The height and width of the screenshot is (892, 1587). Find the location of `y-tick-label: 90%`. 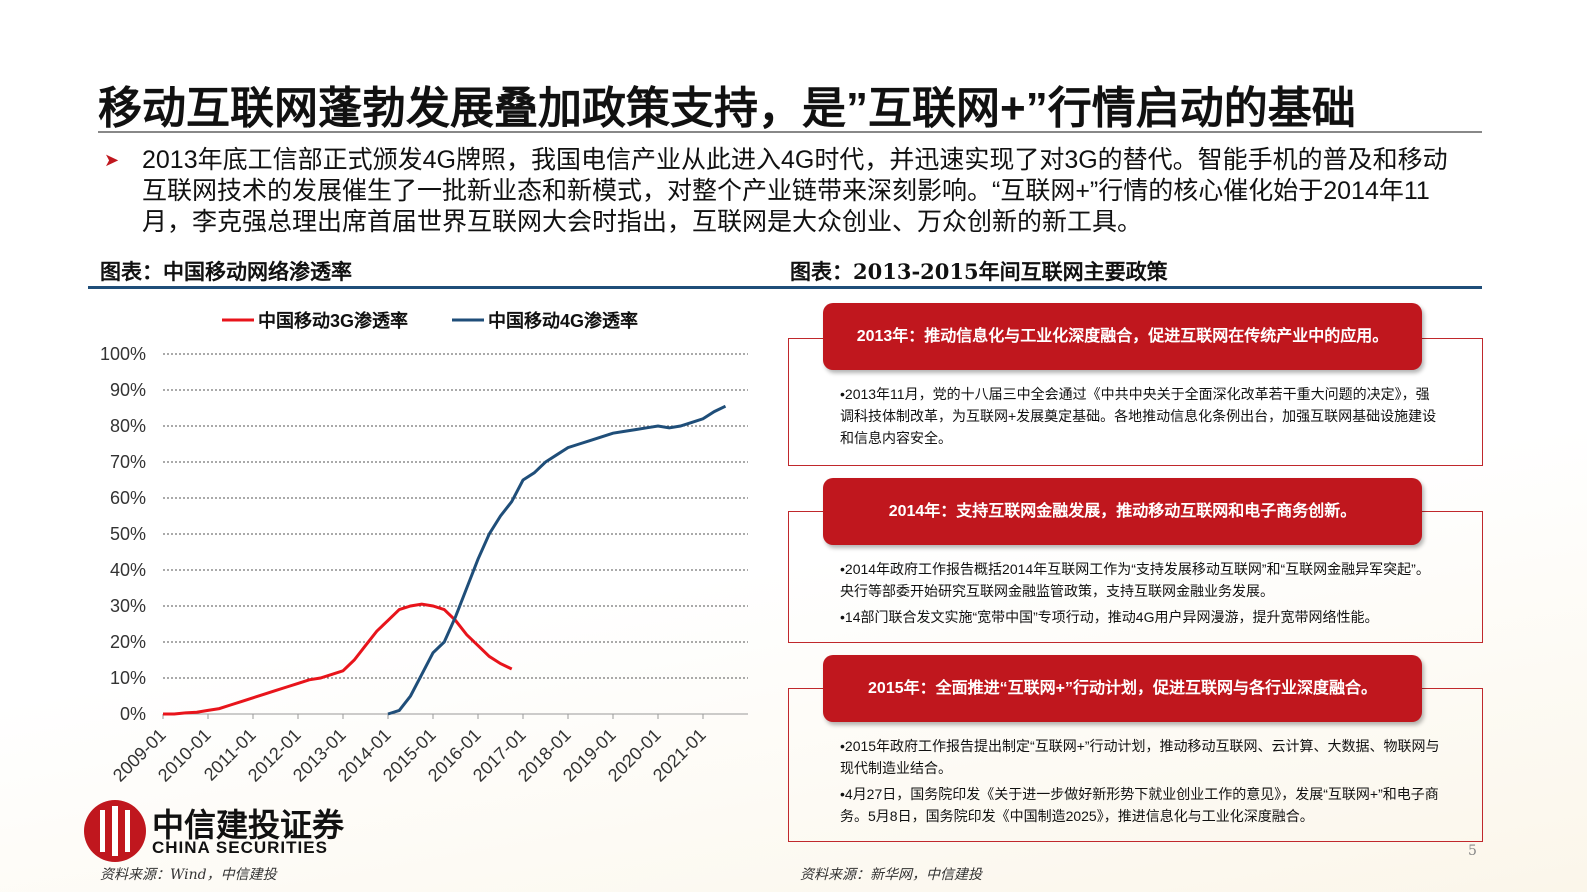

y-tick-label: 90% is located at coordinates (128, 390).